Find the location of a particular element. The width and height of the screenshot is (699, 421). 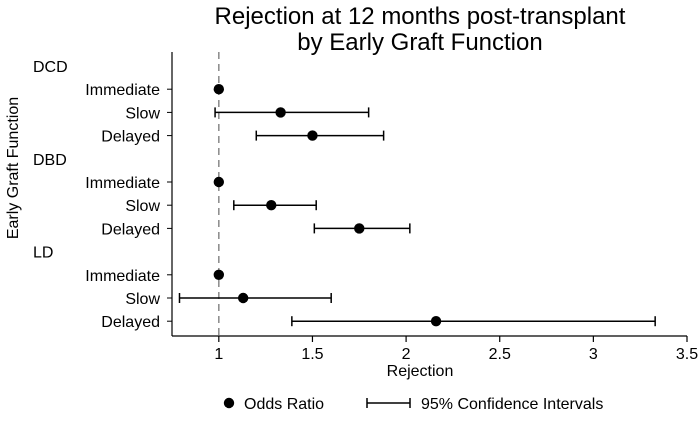

x-tick-label: 2 is located at coordinates (406, 354).